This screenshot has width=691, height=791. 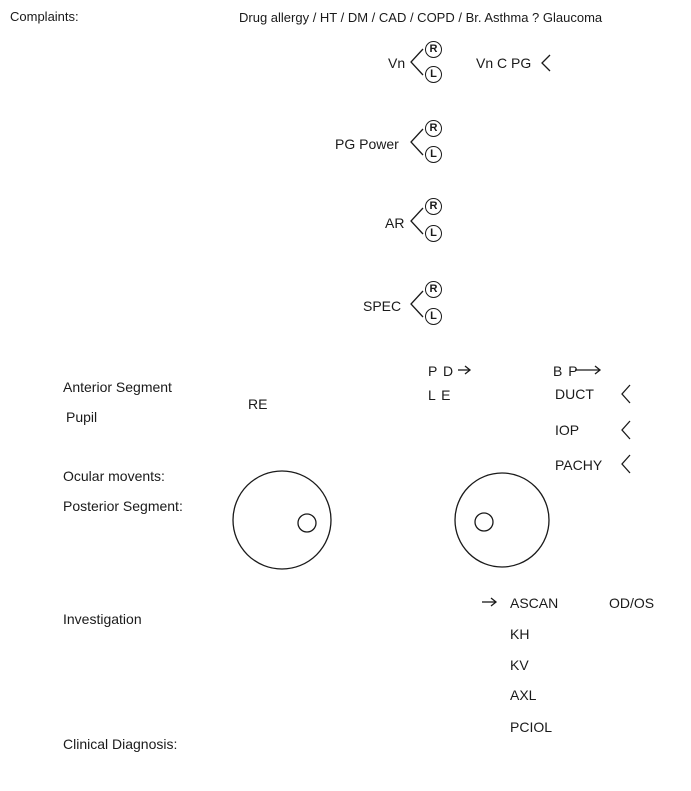 What do you see at coordinates (567, 430) in the screenshot?
I see `iop-label: IOP` at bounding box center [567, 430].